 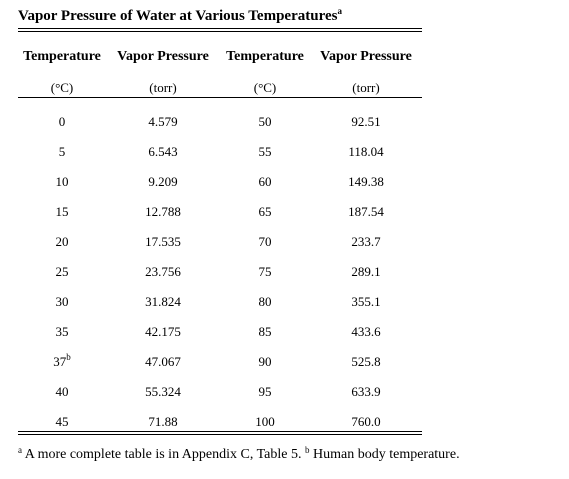 I want to click on table-cell: 92.51, so click(x=366, y=121).